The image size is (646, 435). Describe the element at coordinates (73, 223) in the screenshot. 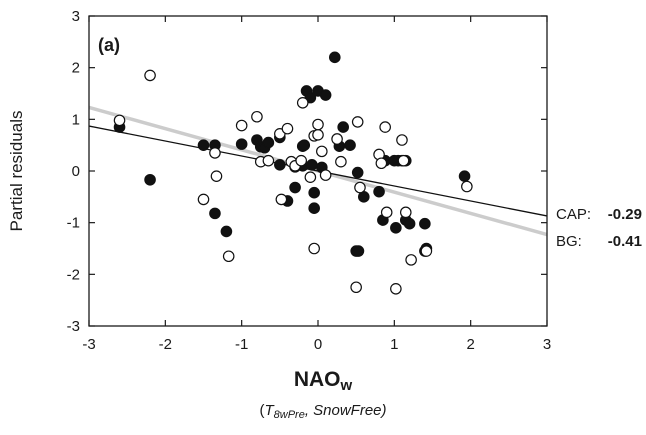

I see `y-tick-label: -1` at that location.